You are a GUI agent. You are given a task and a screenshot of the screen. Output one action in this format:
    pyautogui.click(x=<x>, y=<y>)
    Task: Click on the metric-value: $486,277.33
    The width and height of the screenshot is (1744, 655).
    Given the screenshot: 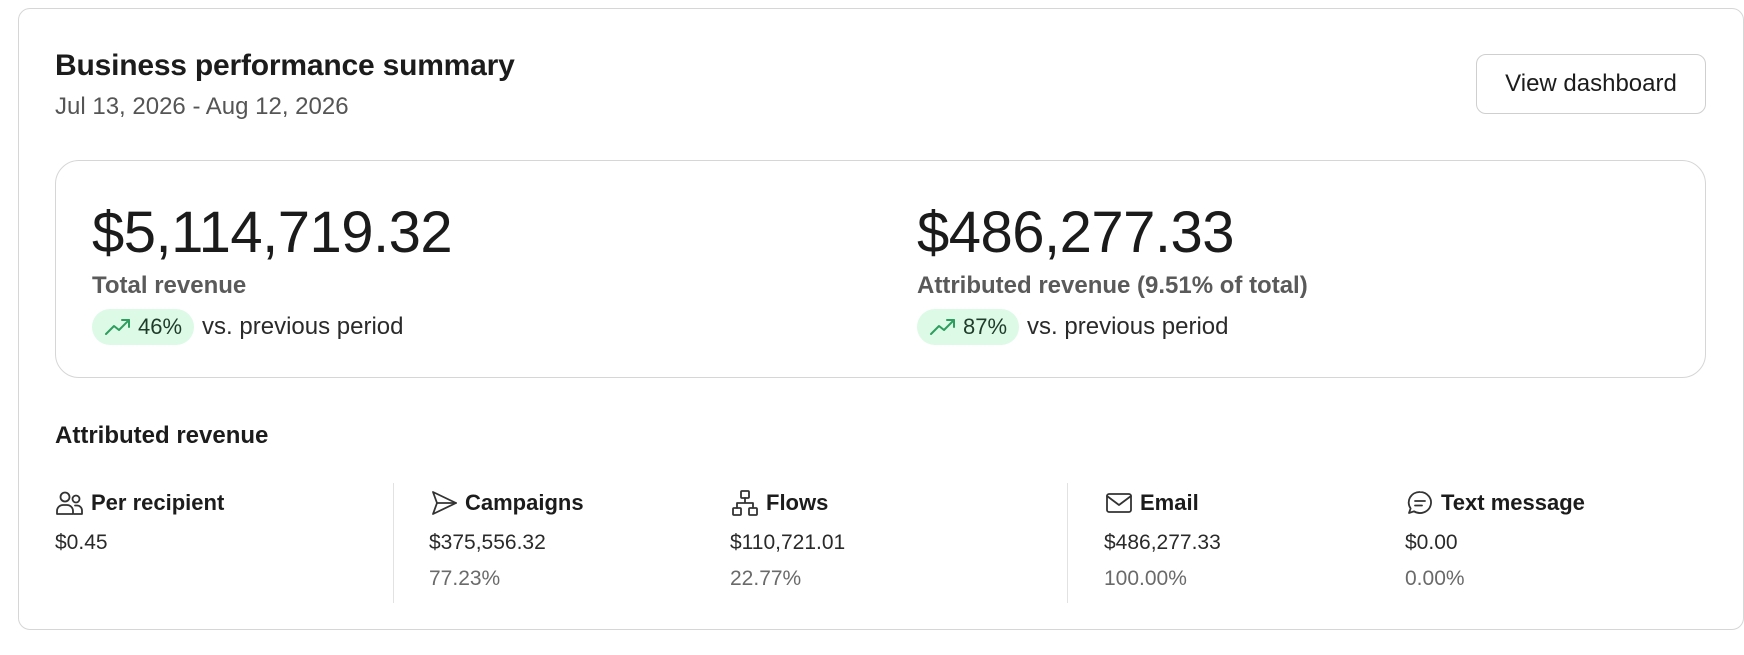 What is the action you would take?
    pyautogui.click(x=1162, y=542)
    